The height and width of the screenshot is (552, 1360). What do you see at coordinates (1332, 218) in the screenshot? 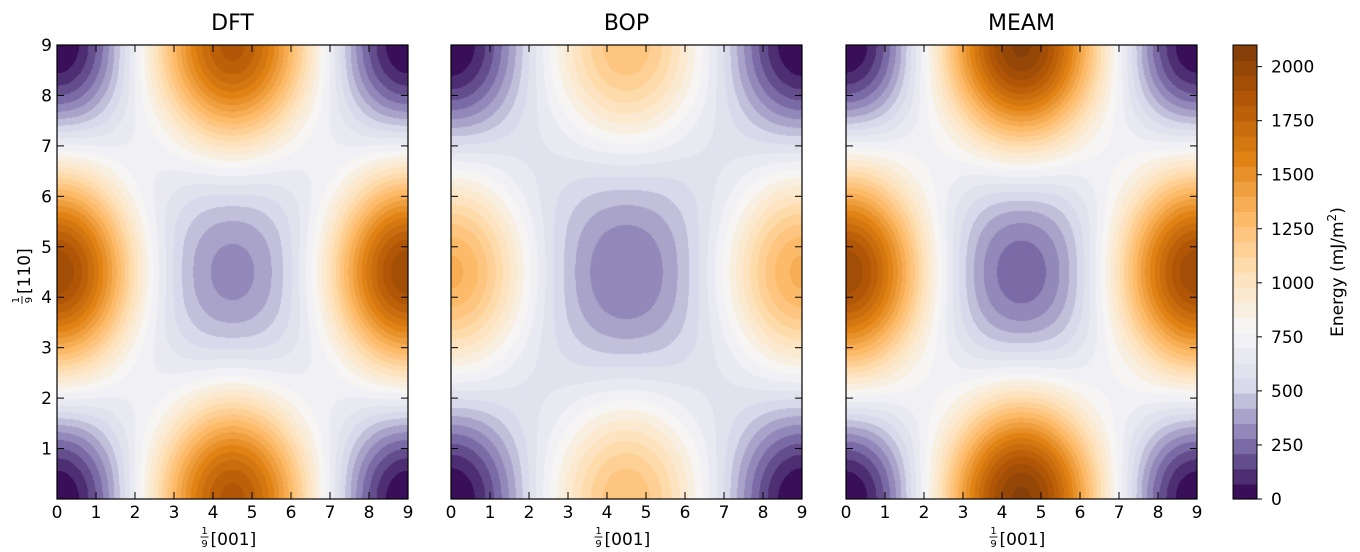
I see `colorbar-label-sup: 2` at bounding box center [1332, 218].